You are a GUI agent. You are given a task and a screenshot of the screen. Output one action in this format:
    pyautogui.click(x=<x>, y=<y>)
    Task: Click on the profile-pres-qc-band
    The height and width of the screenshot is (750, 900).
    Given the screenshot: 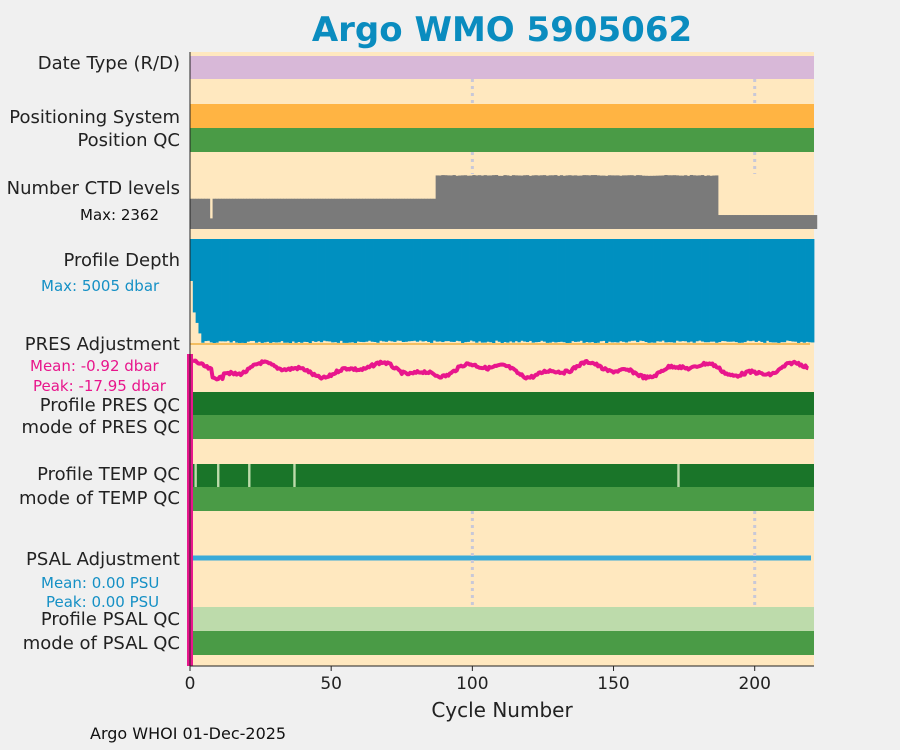 What is the action you would take?
    pyautogui.click(x=502, y=403)
    